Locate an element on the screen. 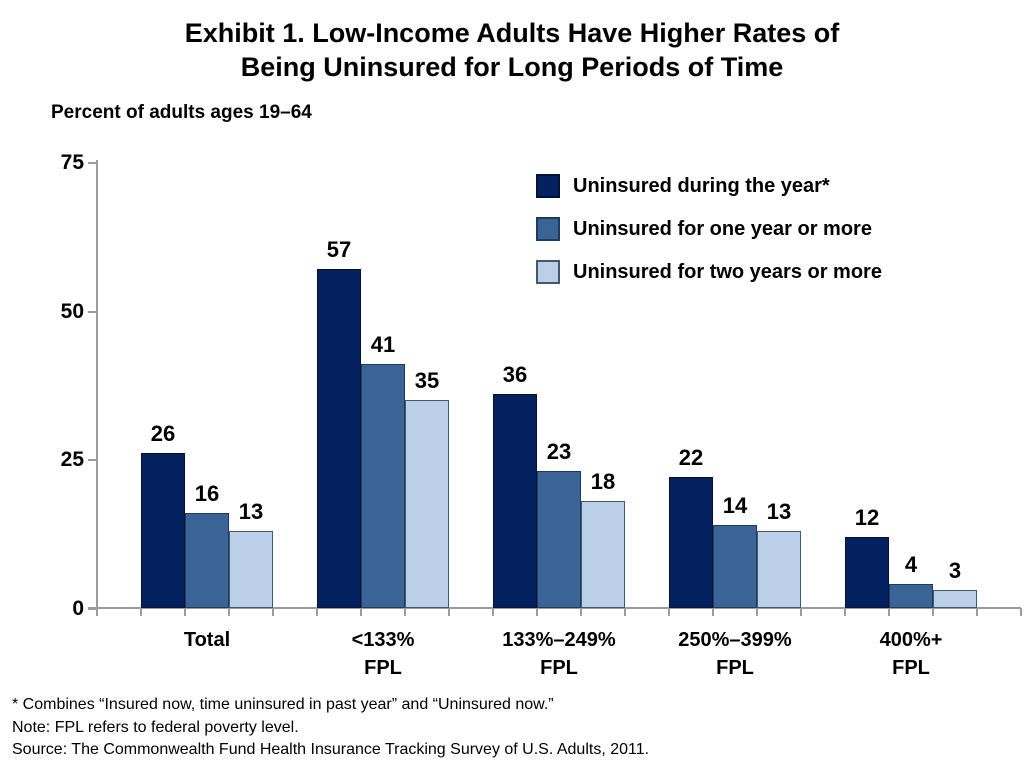 The width and height of the screenshot is (1024, 768). category-label: 250%–399% FPL is located at coordinates (735, 654).